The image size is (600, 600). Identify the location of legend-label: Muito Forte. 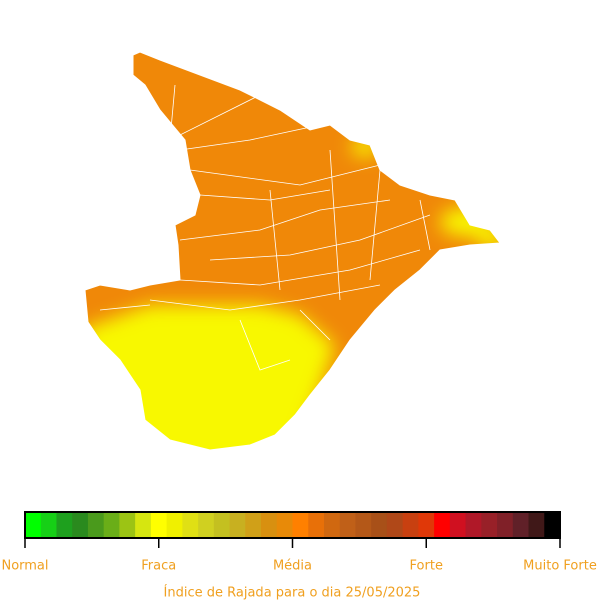
(560, 566).